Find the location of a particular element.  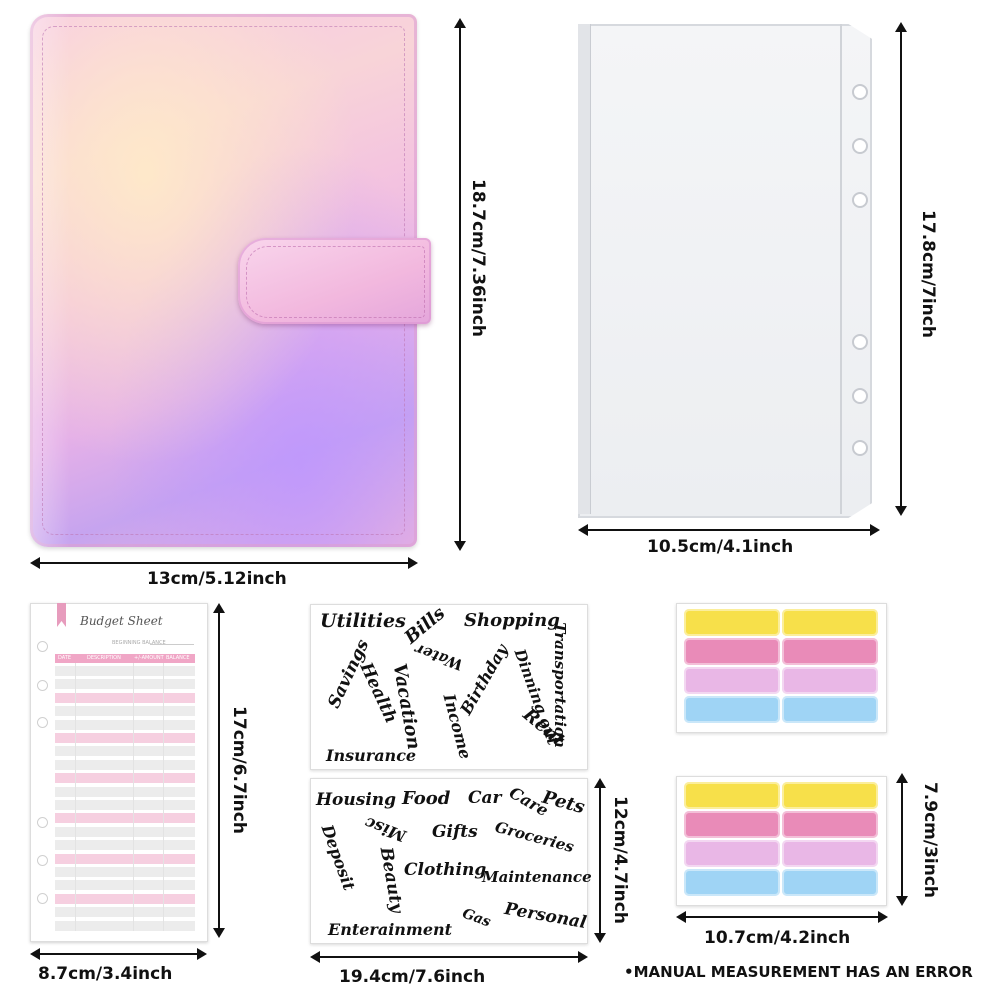

sticker-word: Clothing is located at coordinates (445, 870).